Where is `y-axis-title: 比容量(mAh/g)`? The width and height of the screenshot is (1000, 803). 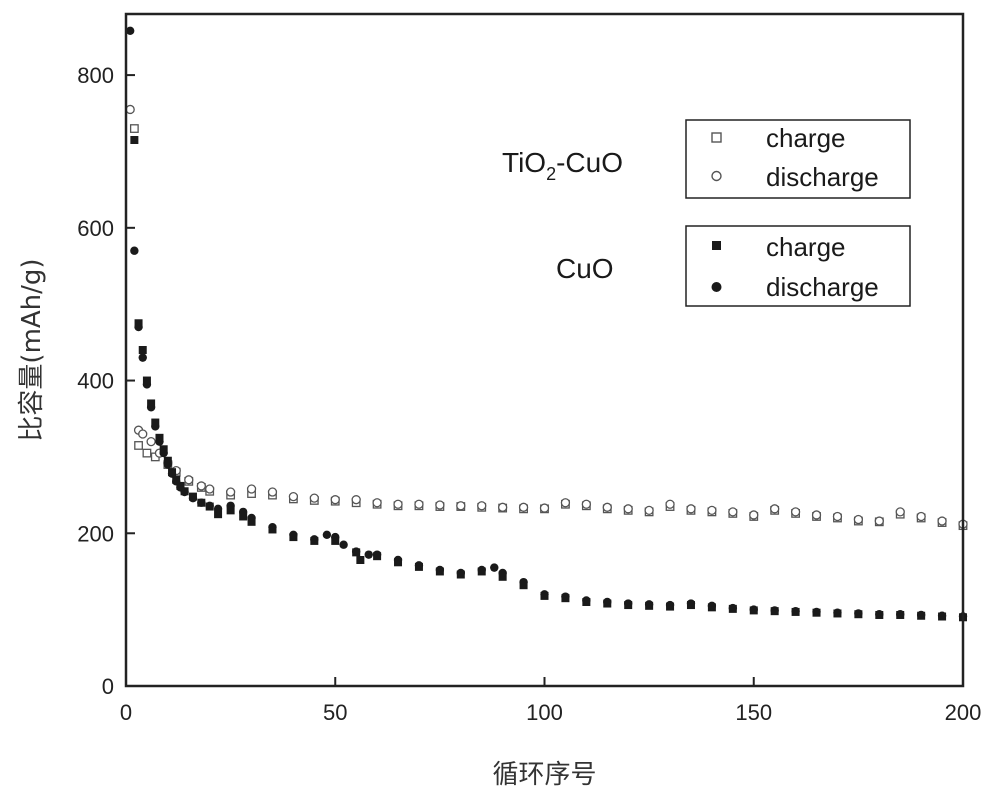 y-axis-title: 比容量(mAh/g) is located at coordinates (32, 349).